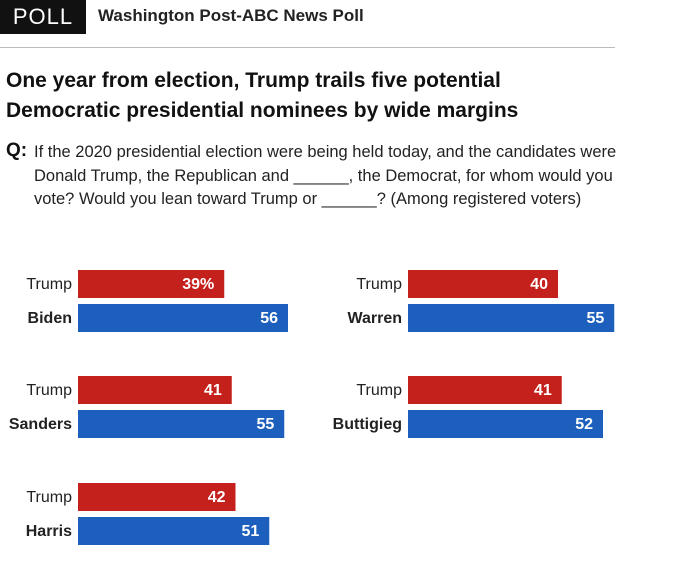  What do you see at coordinates (374, 318) in the screenshot?
I see `category-label: Warren` at bounding box center [374, 318].